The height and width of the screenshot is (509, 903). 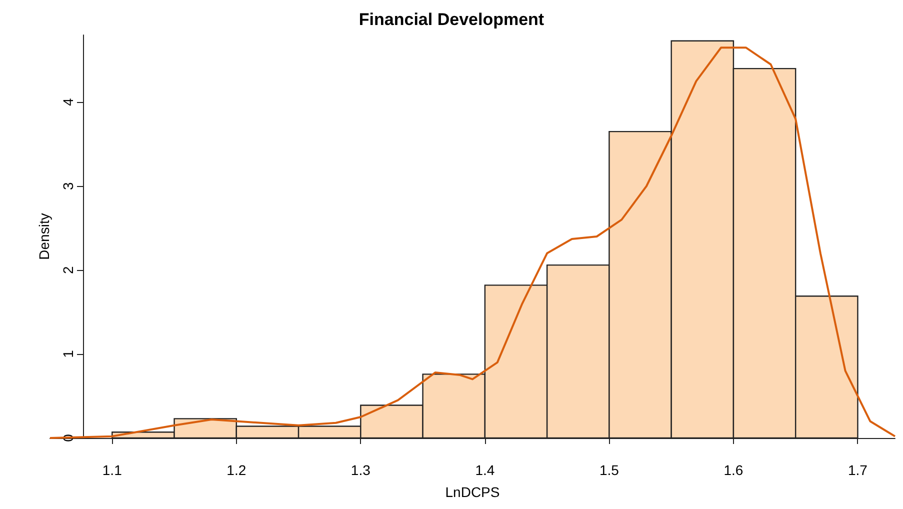 What do you see at coordinates (68, 102) in the screenshot?
I see `y-tick-label: 4` at bounding box center [68, 102].